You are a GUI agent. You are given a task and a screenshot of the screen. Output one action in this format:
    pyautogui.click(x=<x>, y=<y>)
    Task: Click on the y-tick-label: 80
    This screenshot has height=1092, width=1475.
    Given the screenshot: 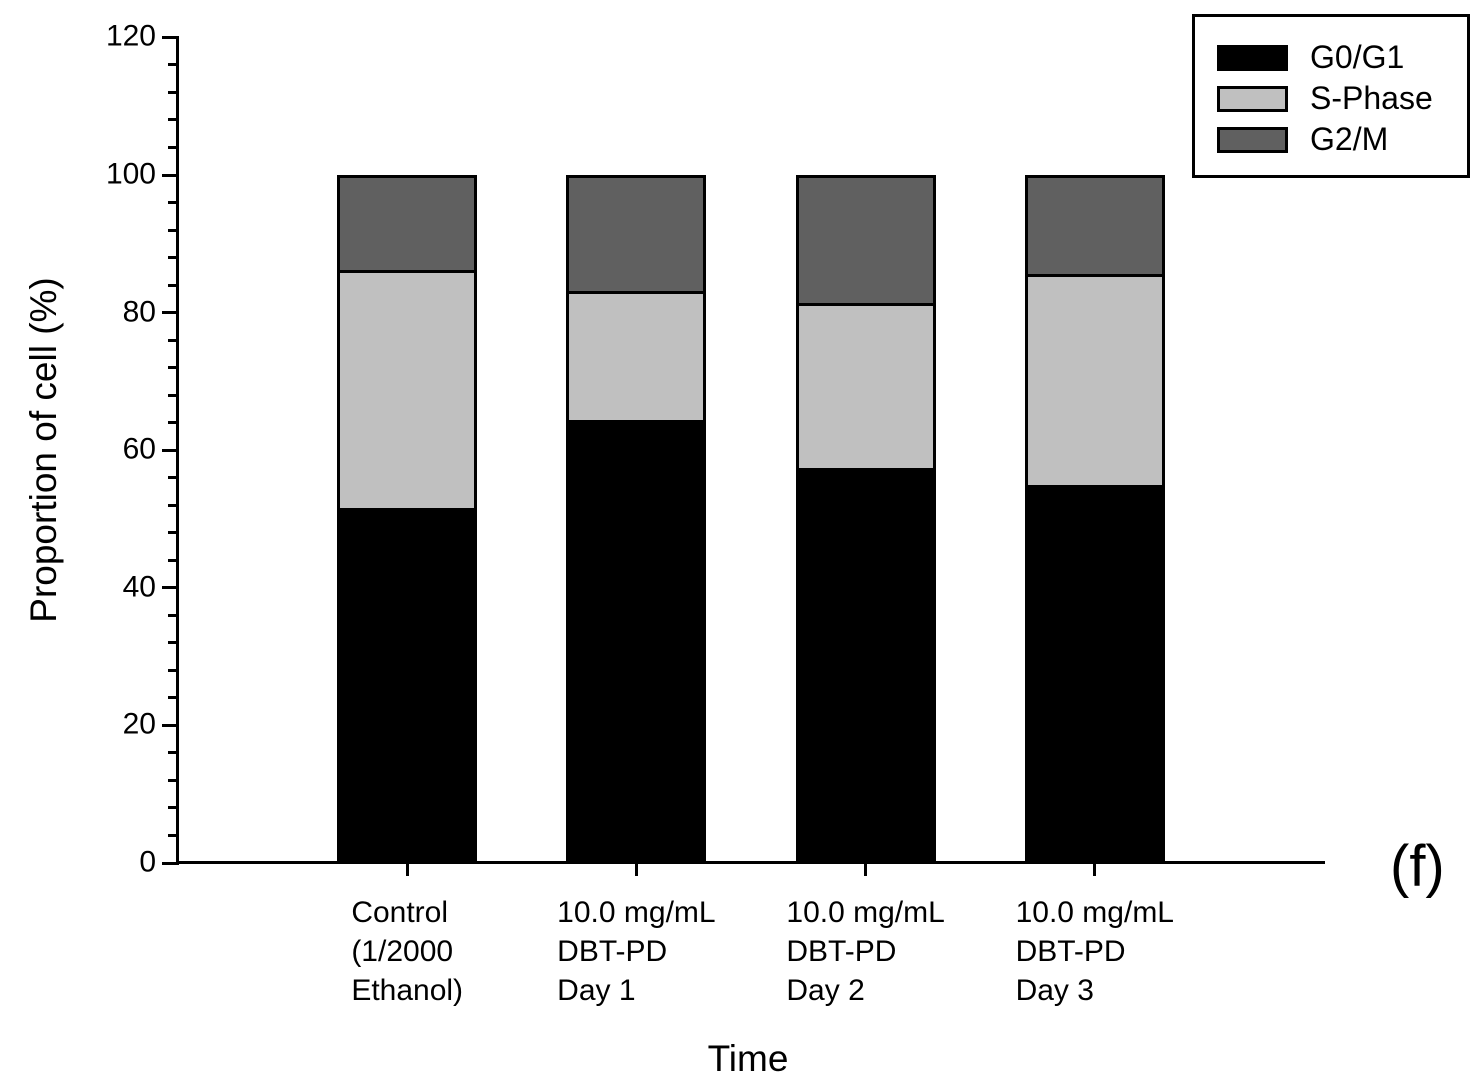 What is the action you would take?
    pyautogui.click(x=139, y=311)
    